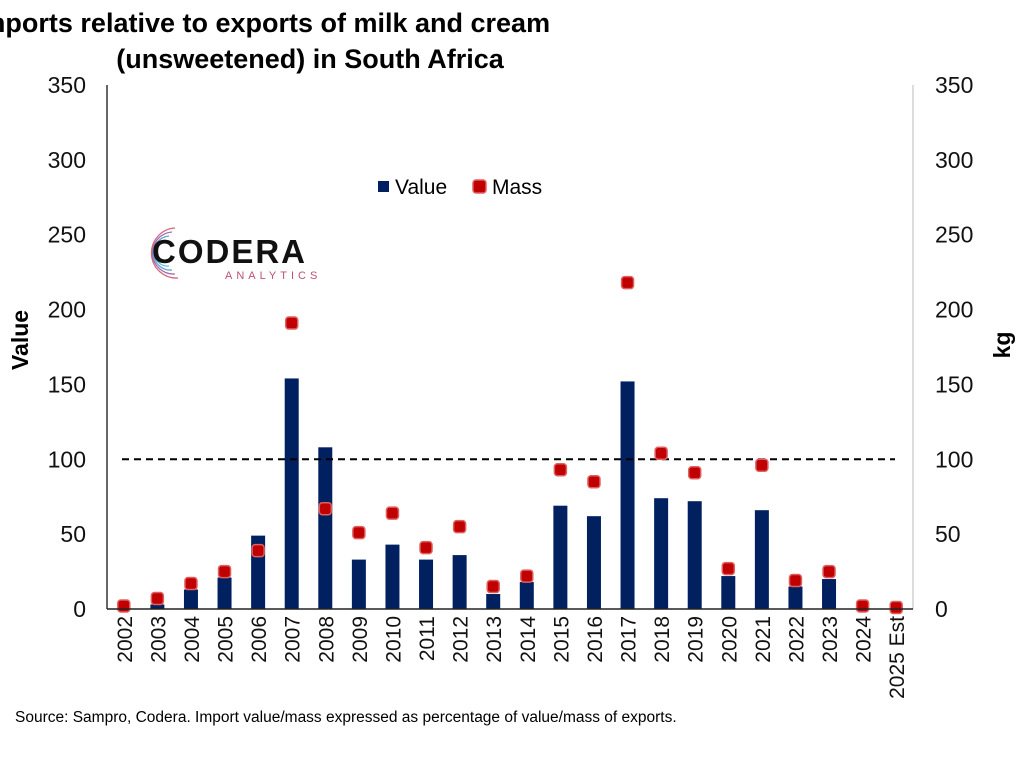  I want to click on y2-tick-label: 200, so click(954, 310).